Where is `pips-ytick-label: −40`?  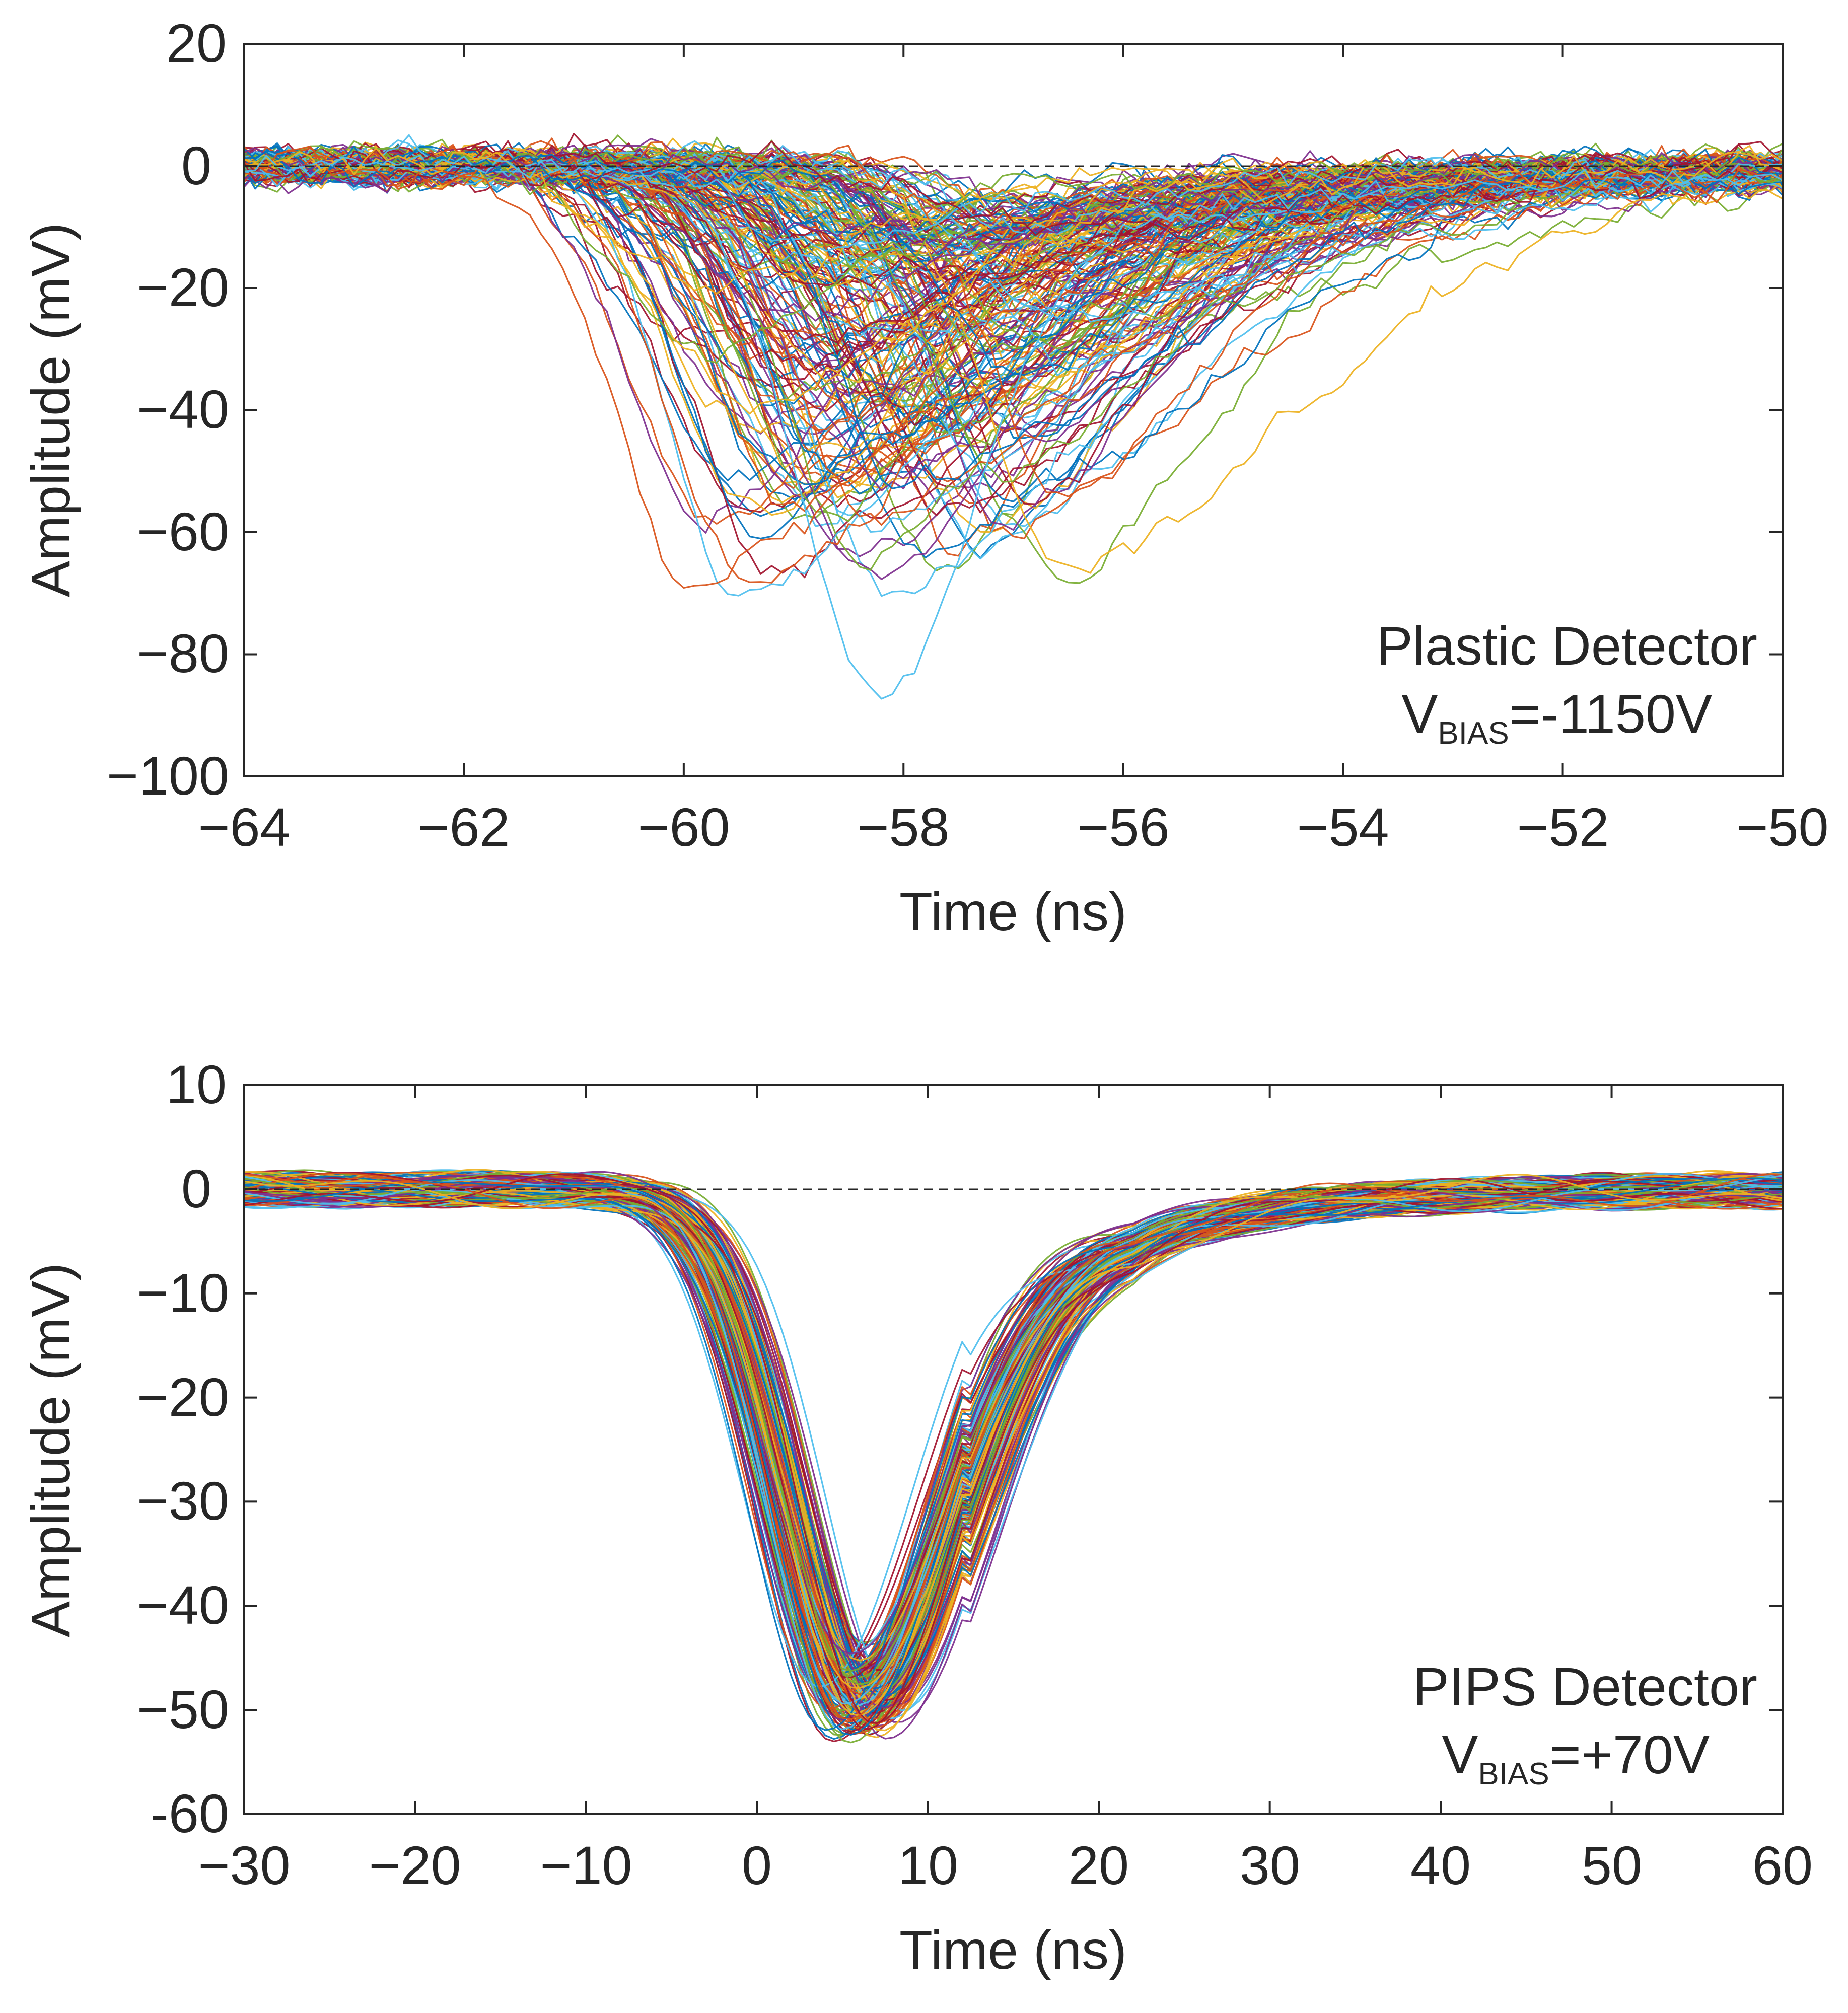
pips-ytick-label: −40 is located at coordinates (183, 1604).